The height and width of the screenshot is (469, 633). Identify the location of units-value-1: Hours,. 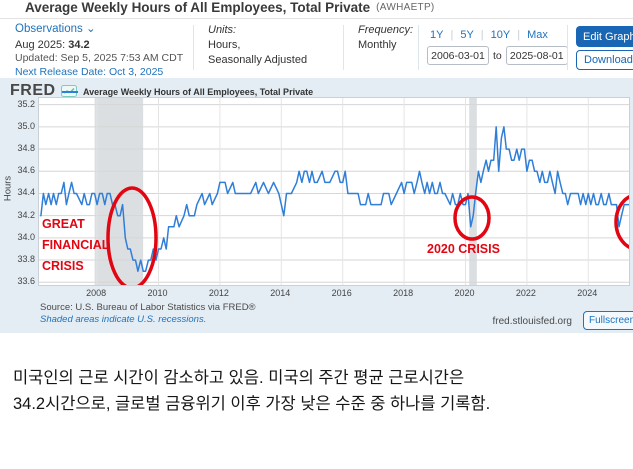
(224, 45).